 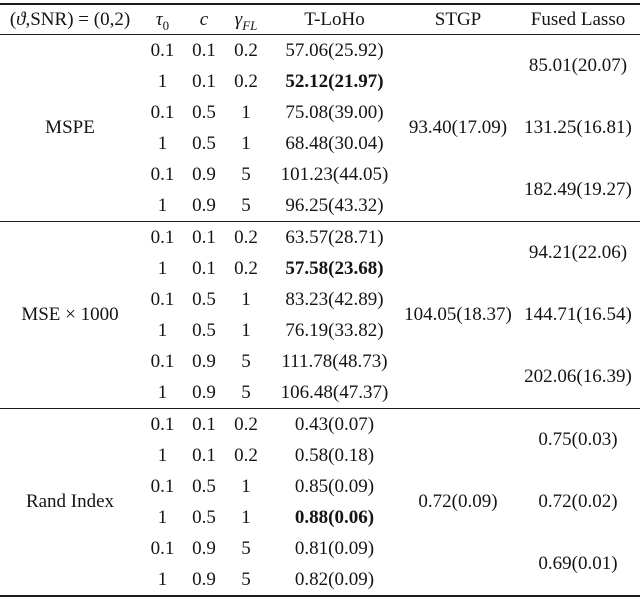 What do you see at coordinates (578, 439) in the screenshot?
I see `fused-lasso-cell: 0.75(0.03)` at bounding box center [578, 439].